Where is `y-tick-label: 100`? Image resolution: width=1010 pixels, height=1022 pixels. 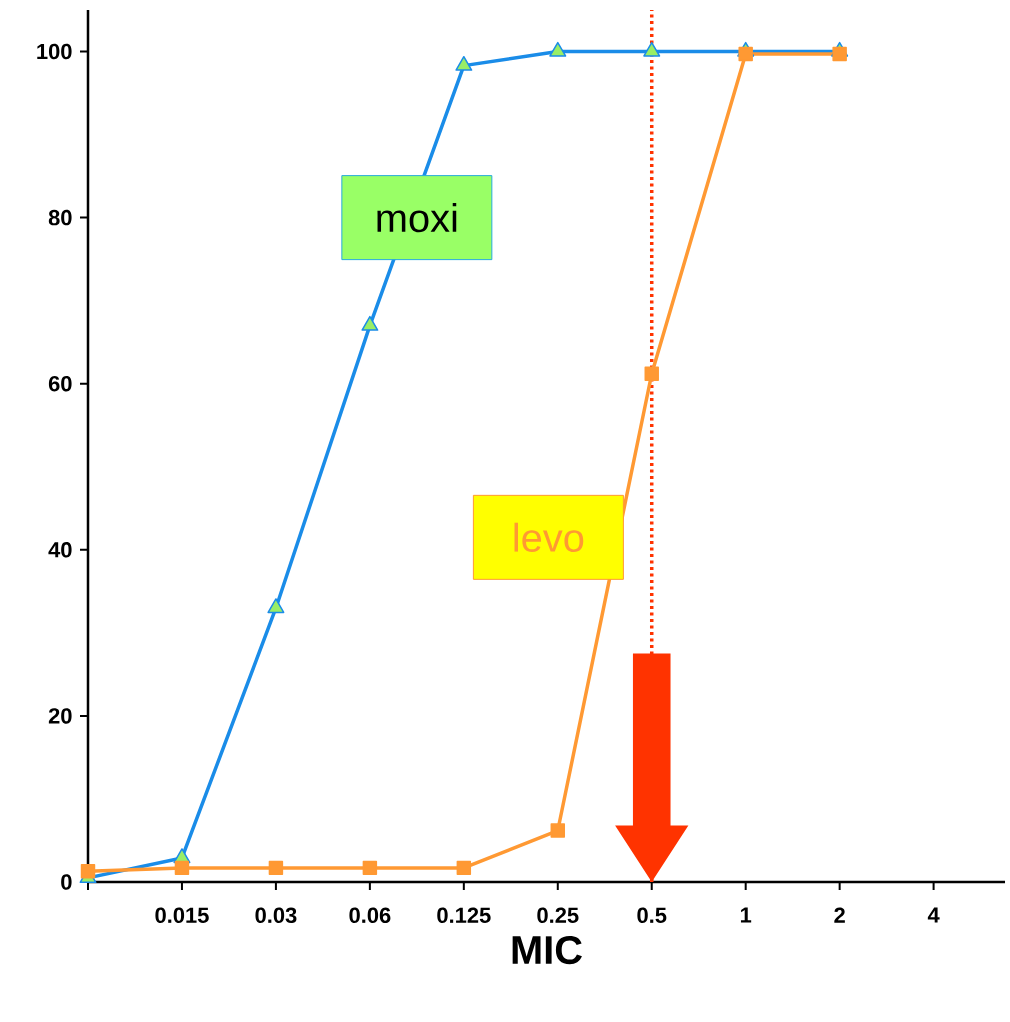
y-tick-label: 100 is located at coordinates (54, 51).